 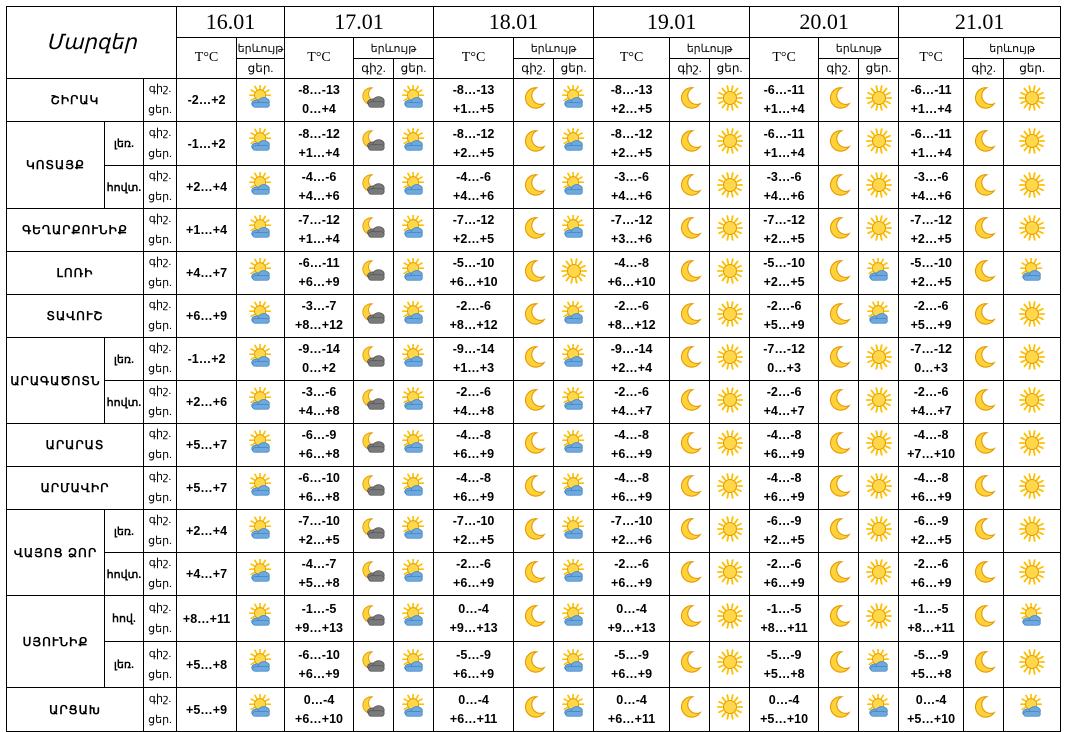 I want to click on day-temperature: +1…+4, so click(x=784, y=152).